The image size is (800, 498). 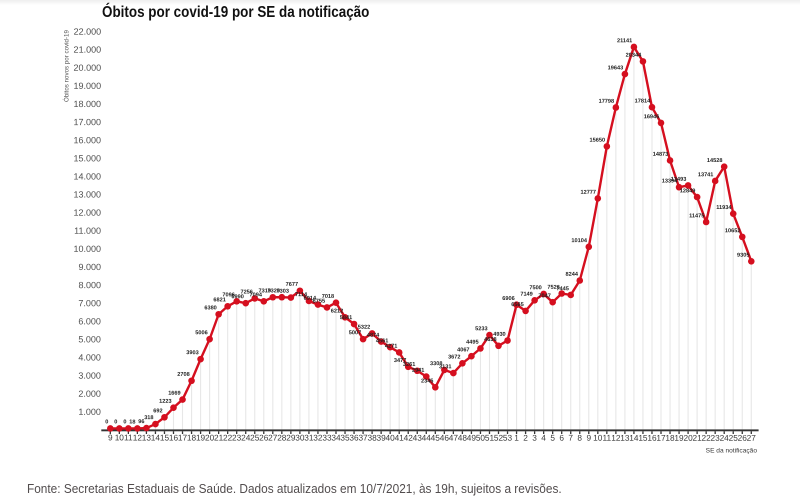 What do you see at coordinates (696, 216) in the screenshot?
I see `svg-text: 11475` at bounding box center [696, 216].